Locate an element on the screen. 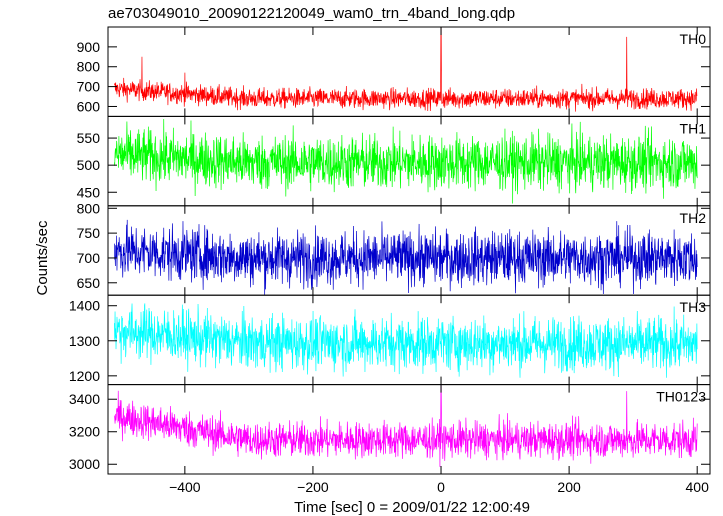 The height and width of the screenshot is (516, 723). x-axis: −400 −200 0 200 400 is located at coordinates (439, 487).